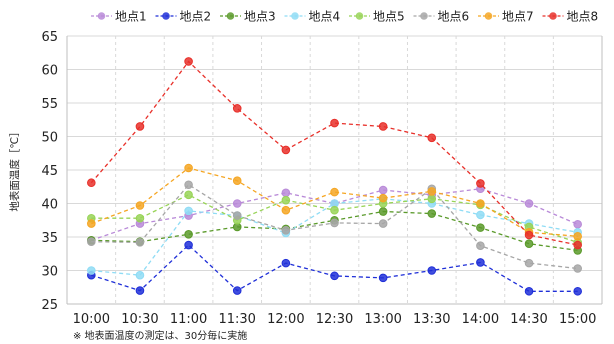 The width and height of the screenshot is (614, 344). I want to click on x-tick-label: 14:00, so click(480, 319).